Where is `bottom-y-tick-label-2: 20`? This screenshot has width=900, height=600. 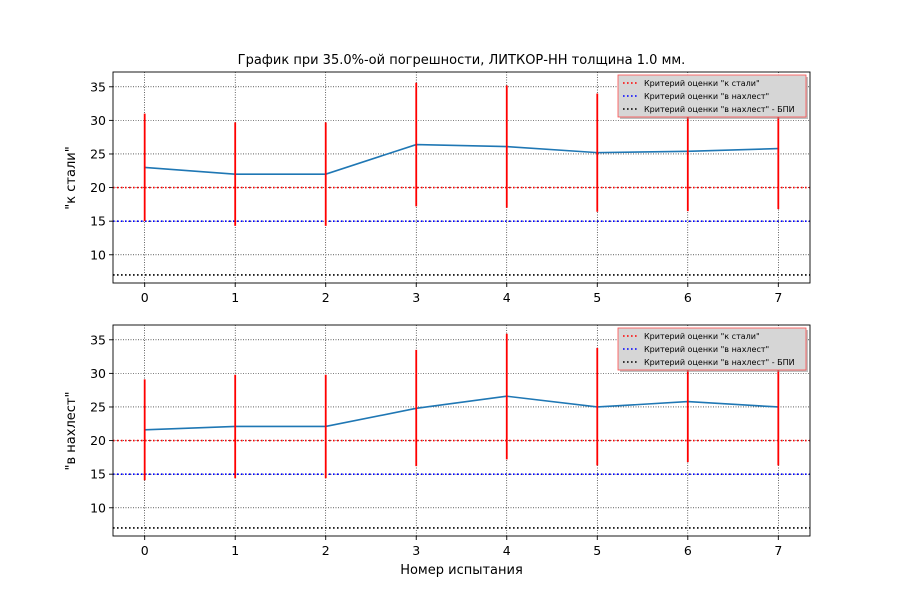 bottom-y-tick-label-2: 20 is located at coordinates (98, 440).